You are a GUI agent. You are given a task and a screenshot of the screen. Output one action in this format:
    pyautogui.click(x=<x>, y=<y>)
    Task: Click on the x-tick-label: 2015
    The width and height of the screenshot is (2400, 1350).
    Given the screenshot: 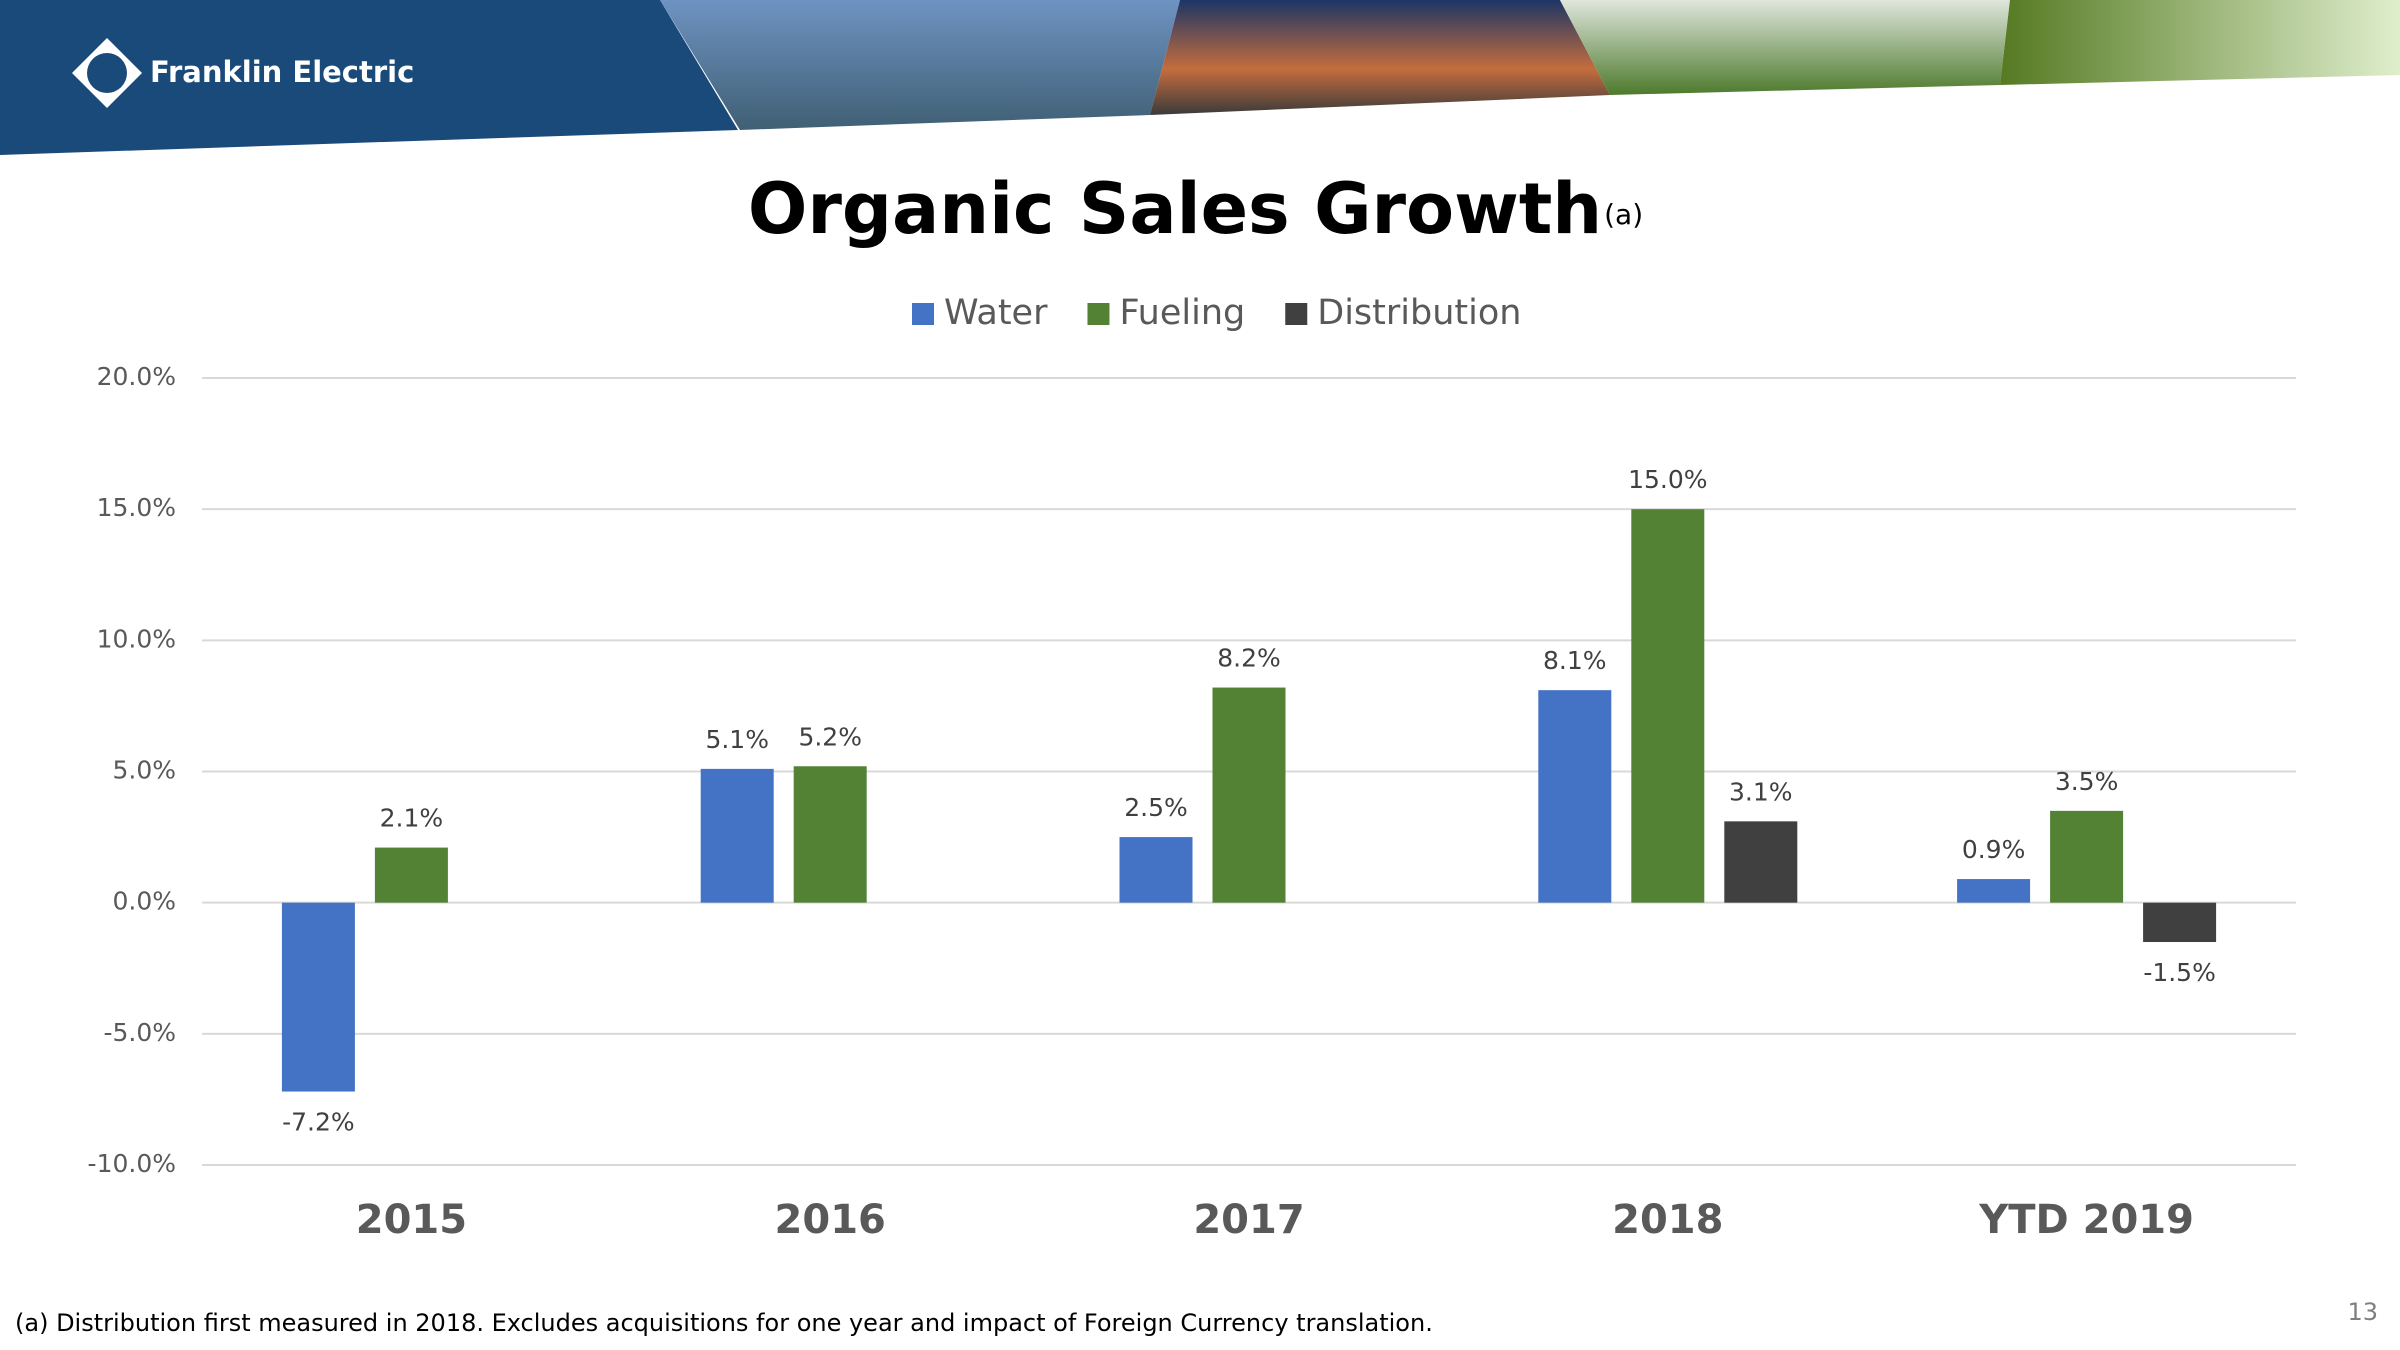 What is the action you would take?
    pyautogui.click(x=411, y=1220)
    